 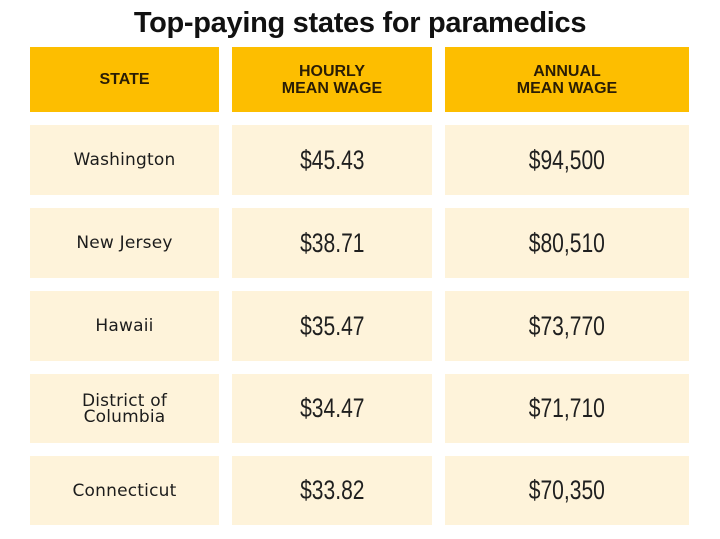 I want to click on table-row-annual: $73,770, so click(x=567, y=326).